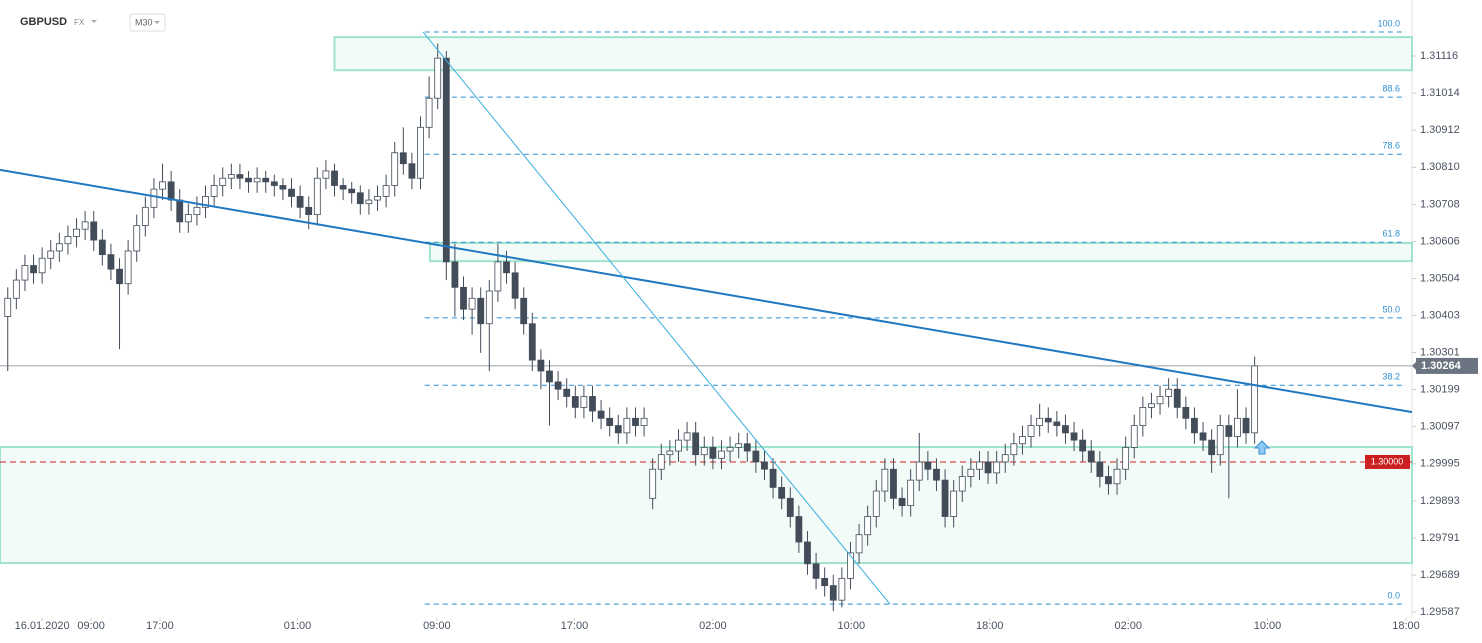 The width and height of the screenshot is (1482, 643). What do you see at coordinates (1440, 130) in the screenshot?
I see `y-tick-label: 1.30912` at bounding box center [1440, 130].